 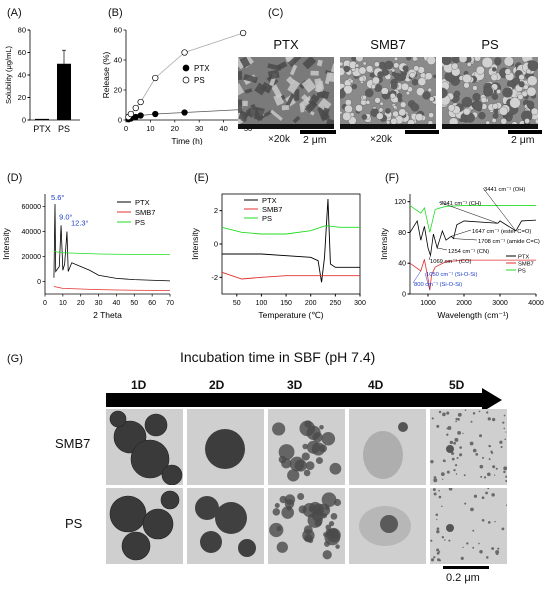 I want to click on y-tick-label: 80, so click(x=402, y=233).